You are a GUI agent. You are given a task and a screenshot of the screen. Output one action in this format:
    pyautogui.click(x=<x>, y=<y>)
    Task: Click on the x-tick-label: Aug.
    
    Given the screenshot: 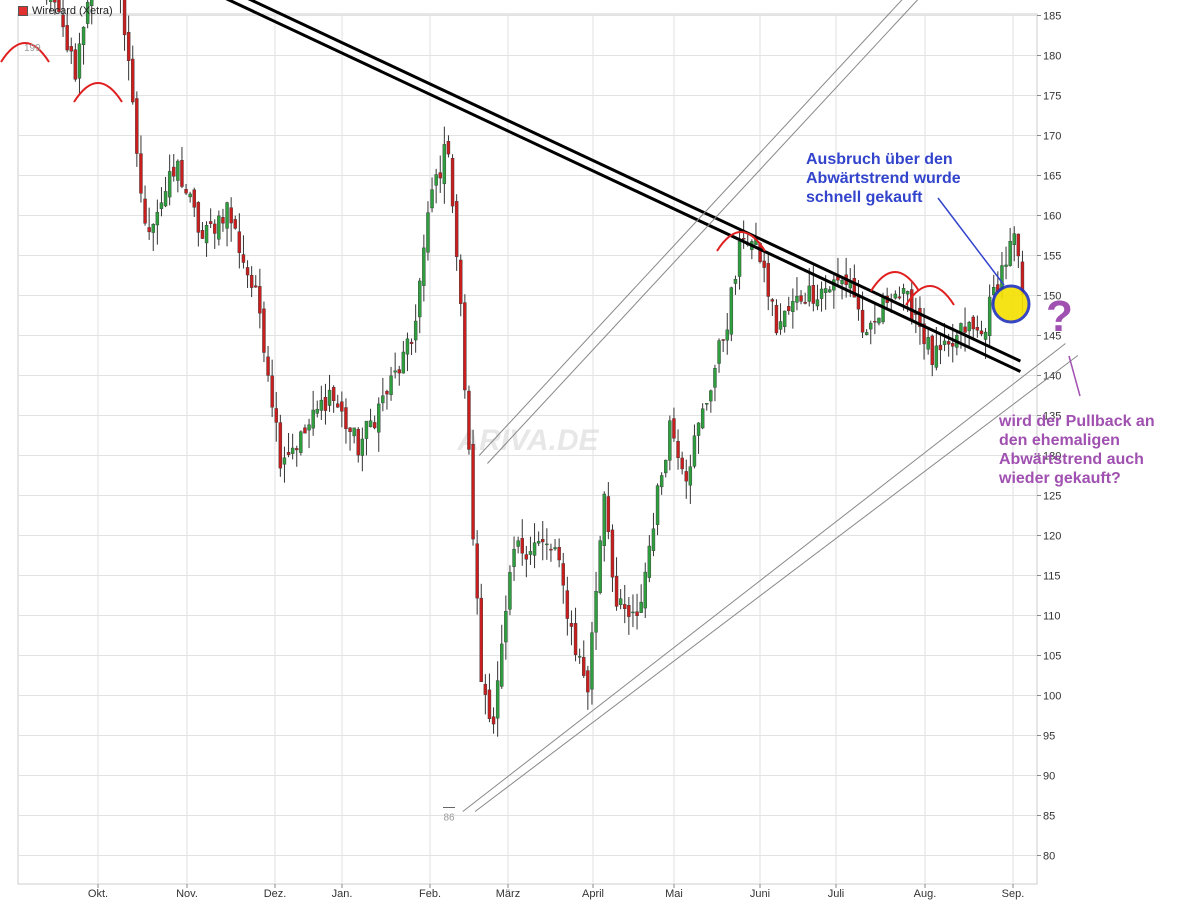 What is the action you would take?
    pyautogui.click(x=925, y=894)
    